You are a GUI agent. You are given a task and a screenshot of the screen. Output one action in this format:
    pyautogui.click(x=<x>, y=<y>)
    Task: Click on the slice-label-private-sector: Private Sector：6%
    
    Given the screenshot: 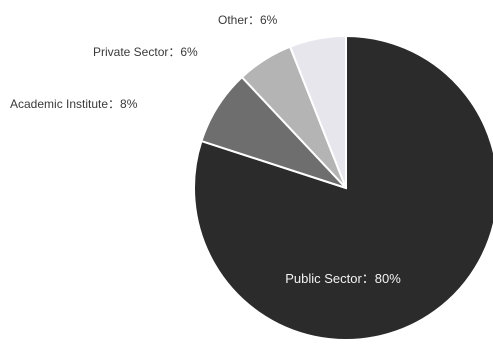 What is the action you would take?
    pyautogui.click(x=145, y=52)
    